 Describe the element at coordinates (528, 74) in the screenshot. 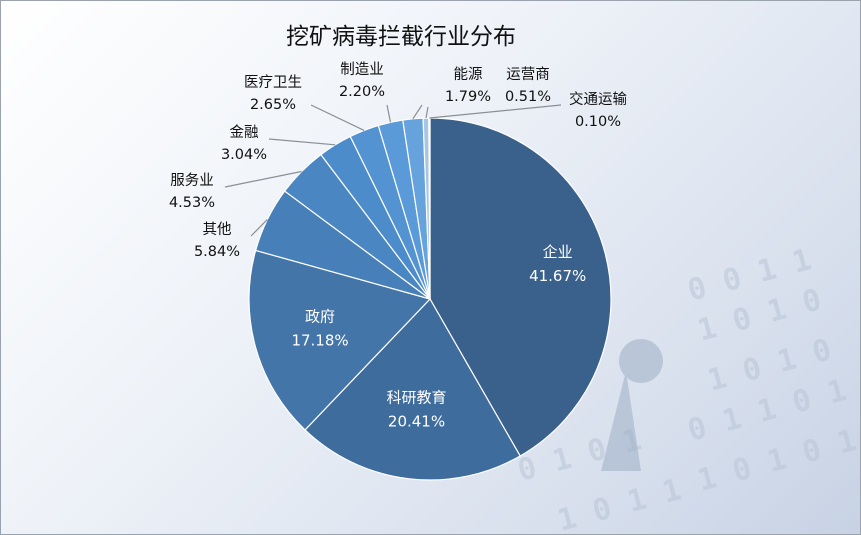

I see `slice-label-name: 运营商` at that location.